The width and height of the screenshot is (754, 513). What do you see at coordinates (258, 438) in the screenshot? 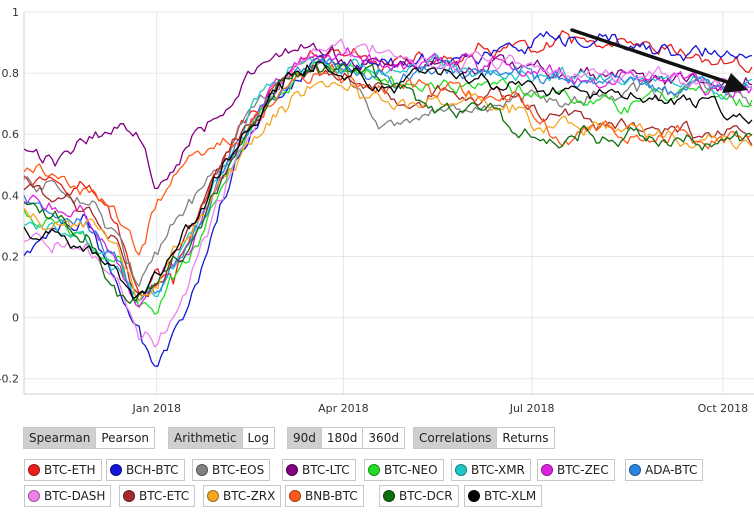
I see `log-button: Log` at bounding box center [258, 438].